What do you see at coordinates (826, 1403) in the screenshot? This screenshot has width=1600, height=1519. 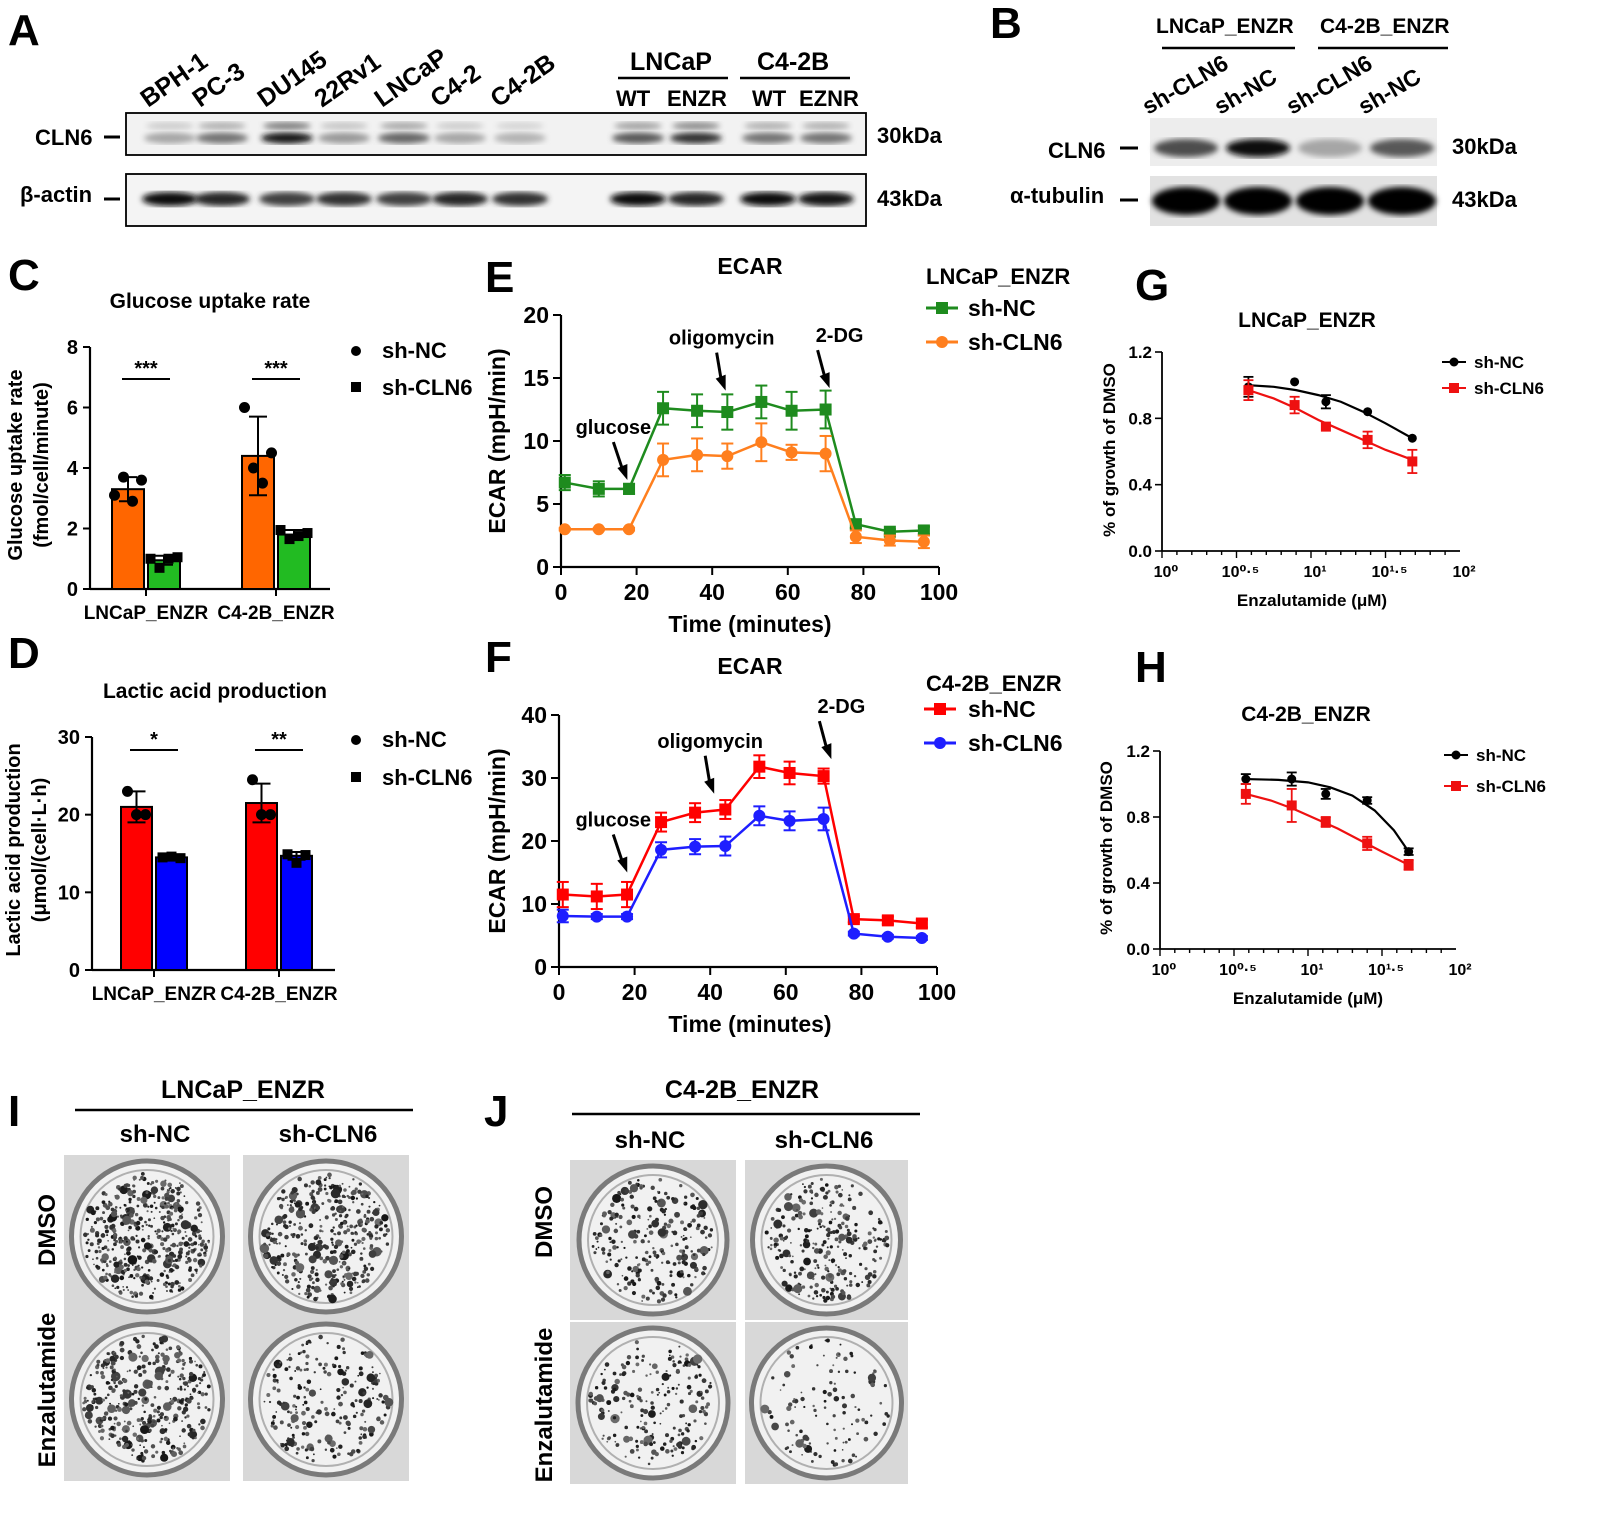 I see `culture-well-rim` at bounding box center [826, 1403].